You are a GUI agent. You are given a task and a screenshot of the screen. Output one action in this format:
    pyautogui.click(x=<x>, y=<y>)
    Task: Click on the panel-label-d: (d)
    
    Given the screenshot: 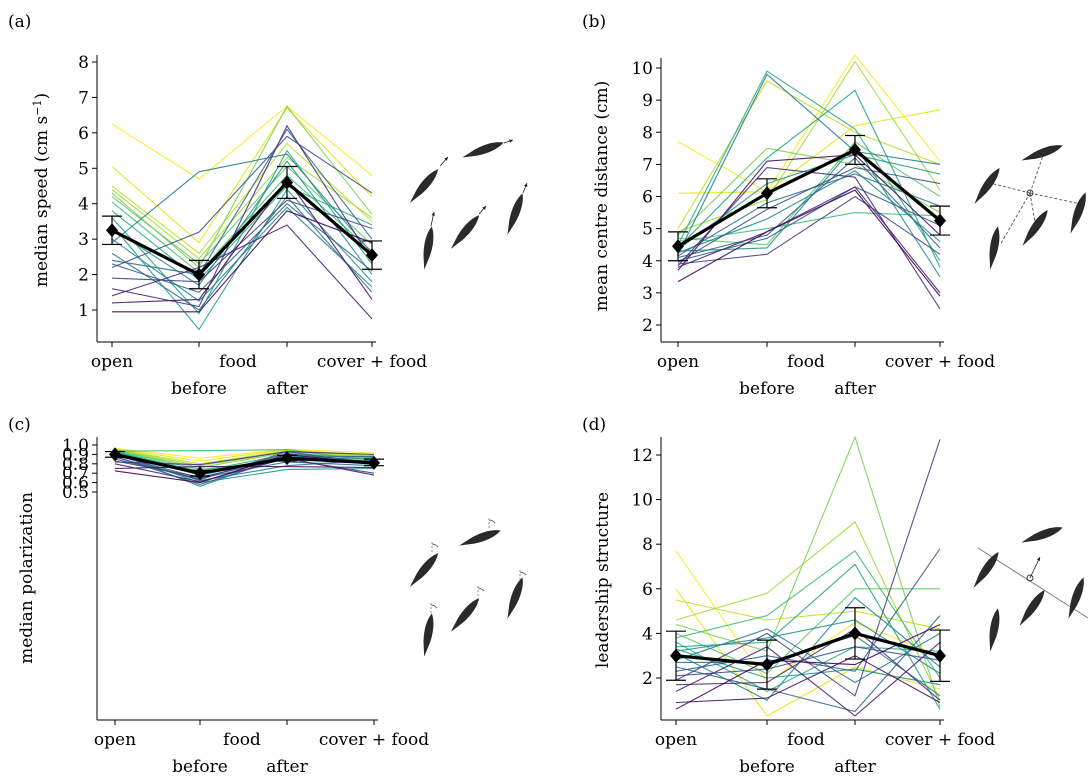 What is the action you would take?
    pyautogui.click(x=594, y=425)
    